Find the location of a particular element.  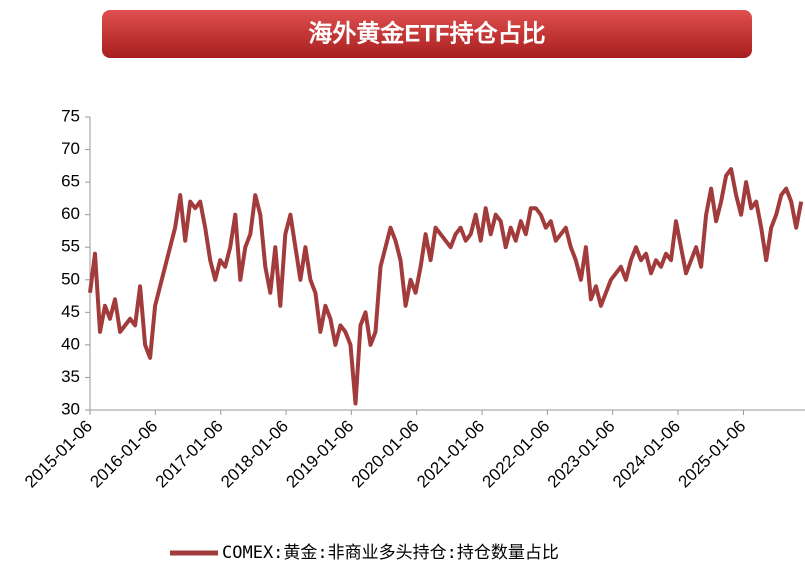

y-tick-label: 50 is located at coordinates (70, 278).